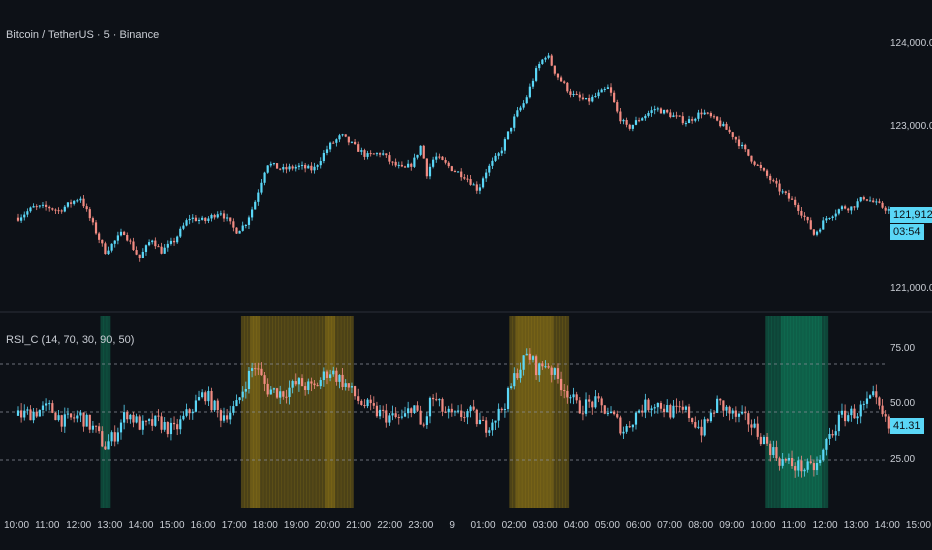  Describe the element at coordinates (483, 525) in the screenshot. I see `x-tick-label: 01:00` at that location.